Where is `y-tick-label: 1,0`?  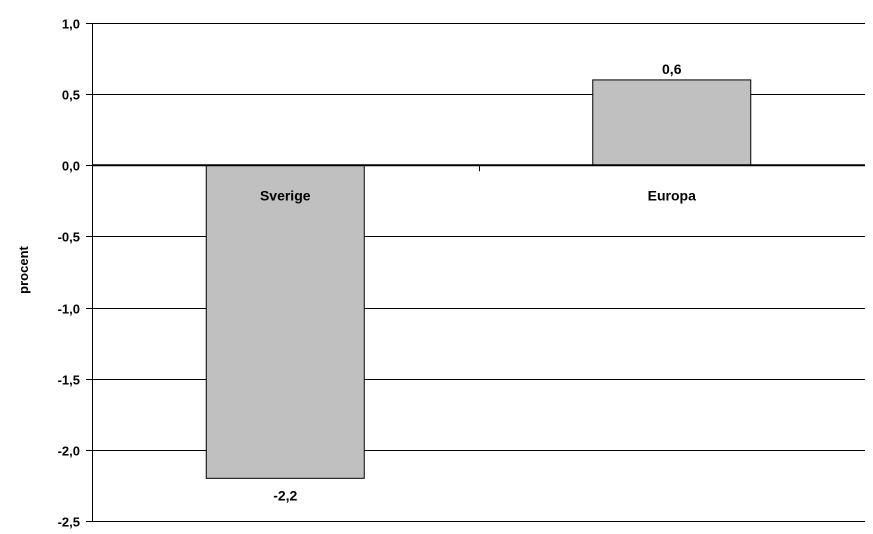
y-tick-label: 1,0 is located at coordinates (71, 24).